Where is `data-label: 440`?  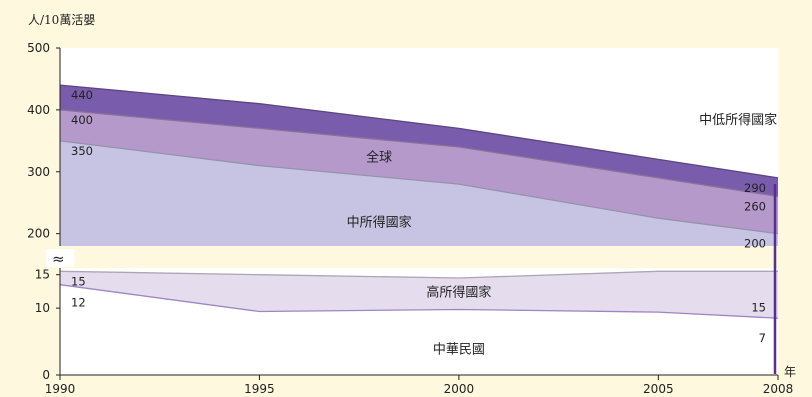 data-label: 440 is located at coordinates (82, 95).